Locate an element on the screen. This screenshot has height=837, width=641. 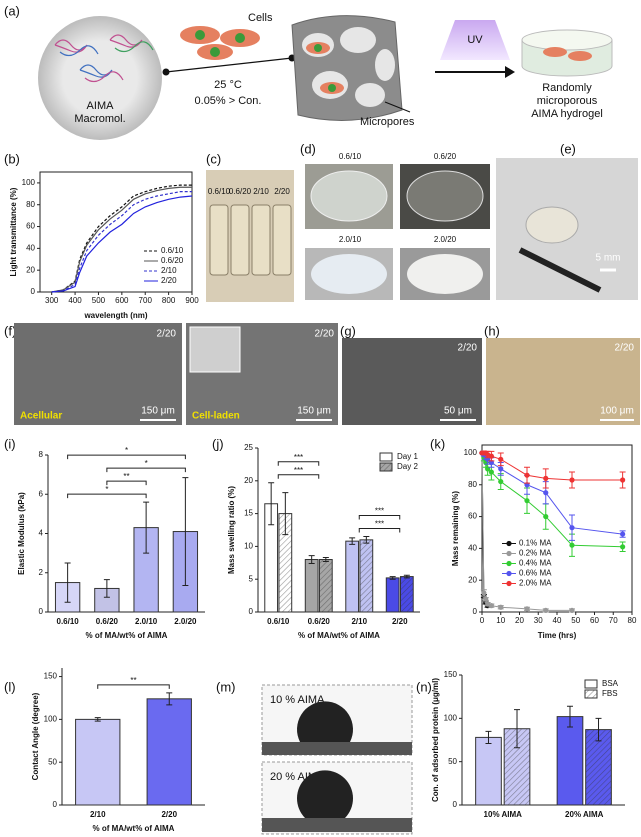
photo is located at coordinates (563, 381).